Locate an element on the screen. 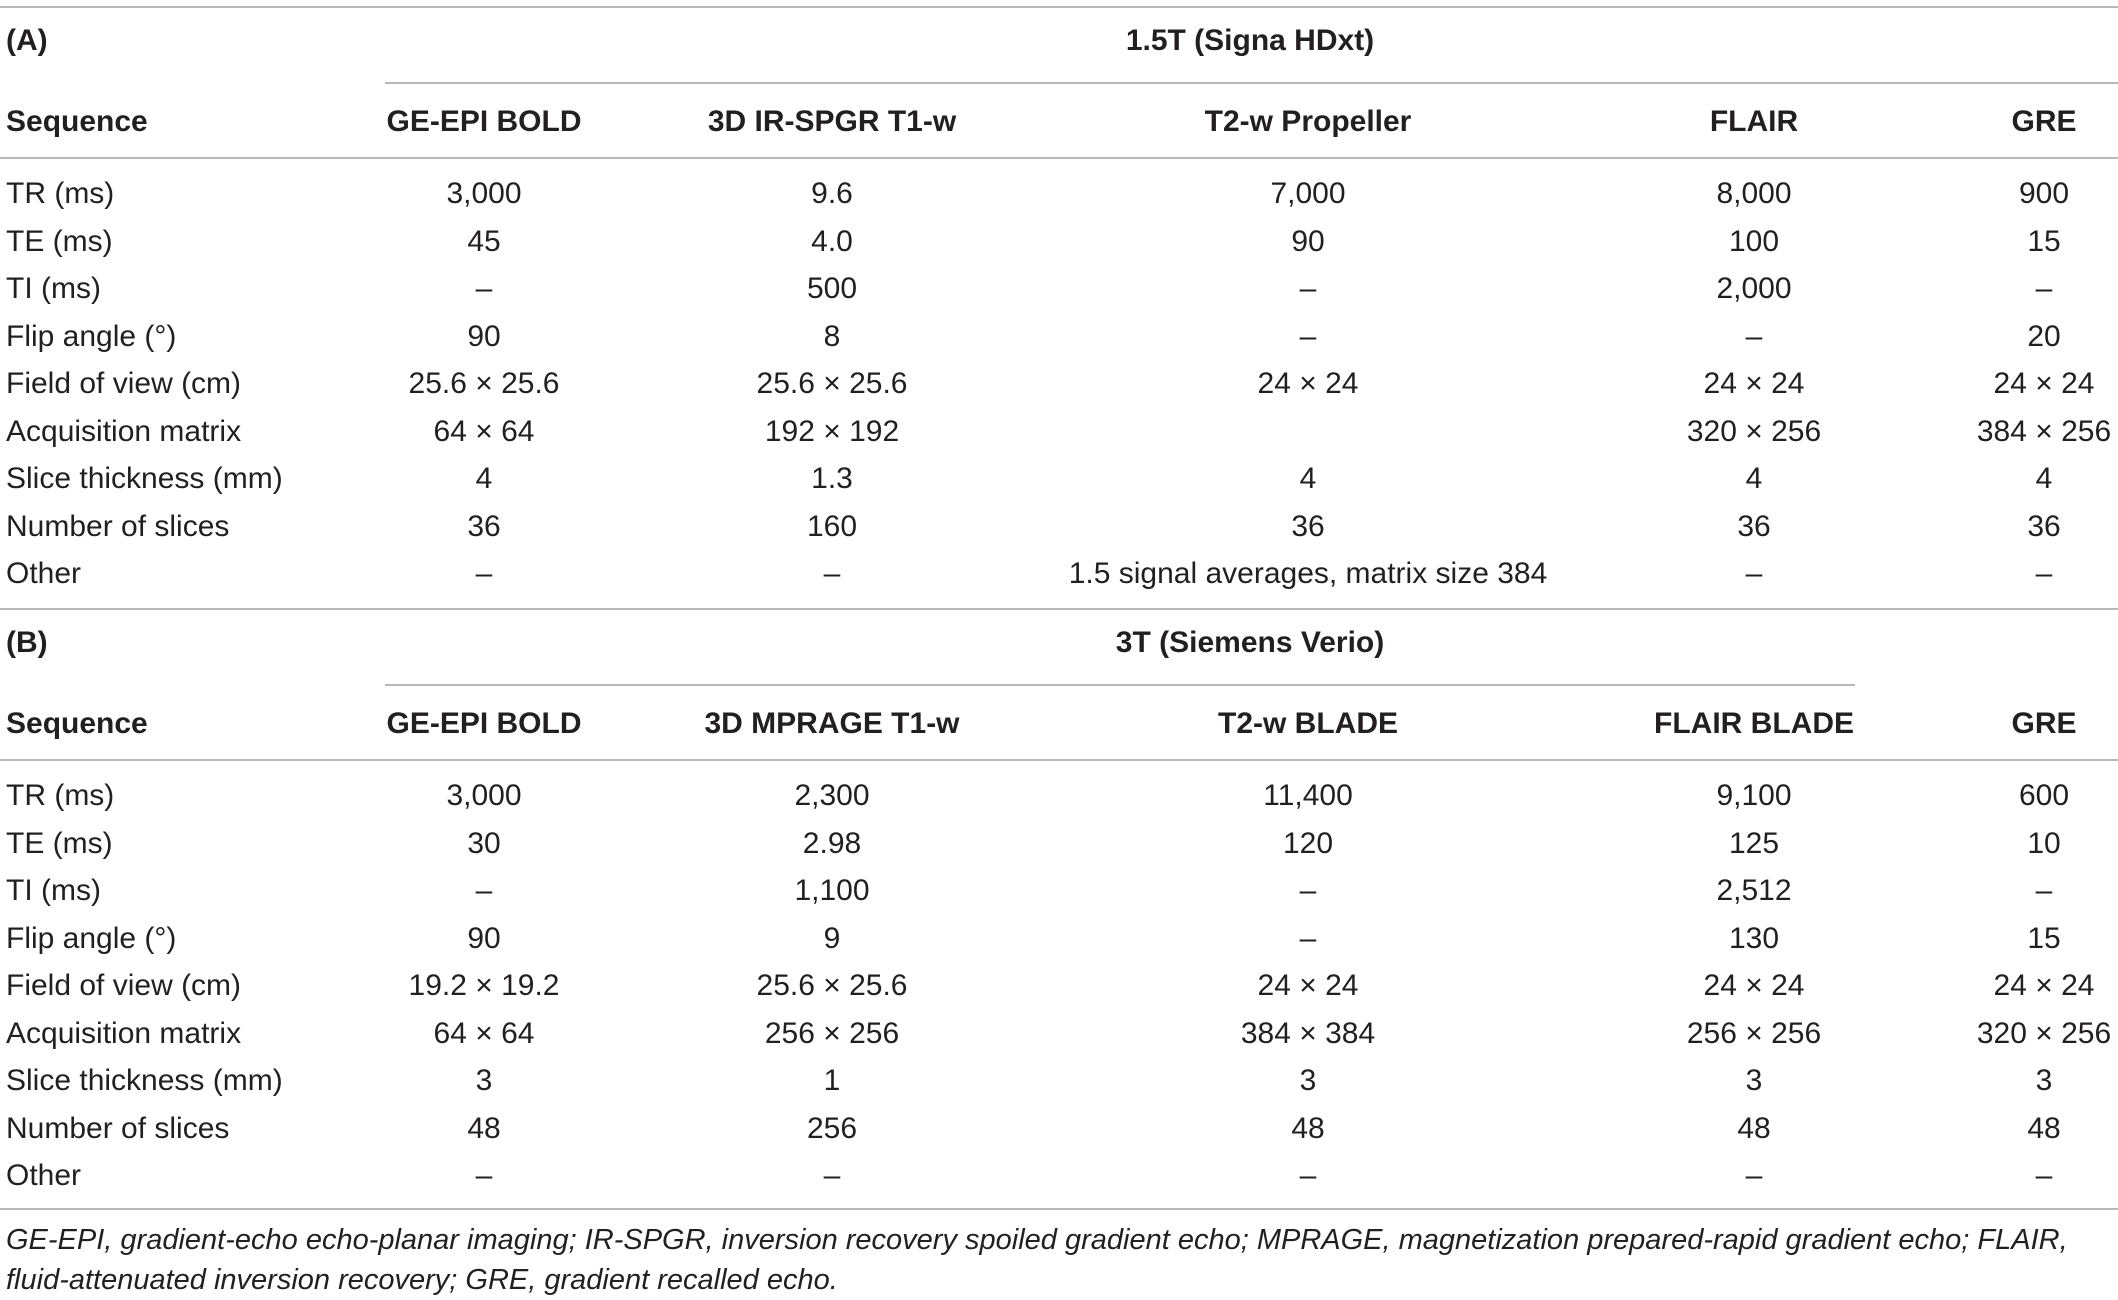 This screenshot has width=2118, height=1300. parameter-label: TE (ms) is located at coordinates (59, 843).